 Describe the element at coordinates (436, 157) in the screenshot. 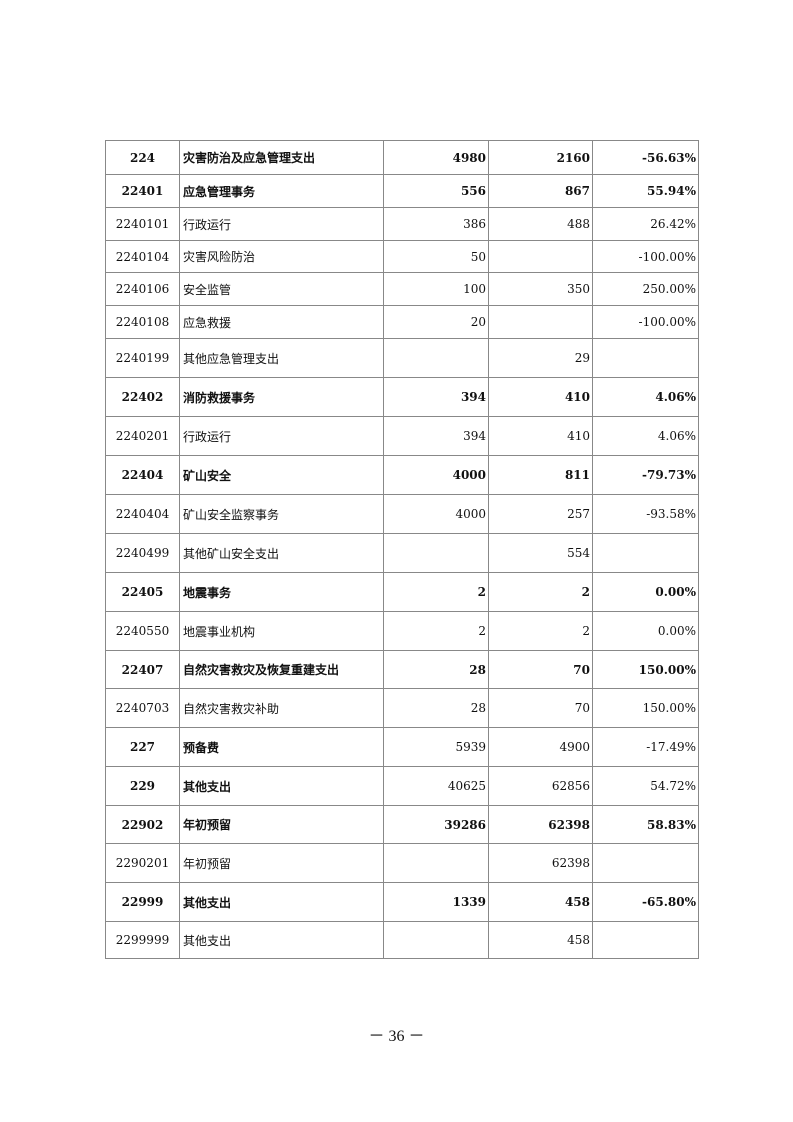

I see `value-previous: 4980` at that location.